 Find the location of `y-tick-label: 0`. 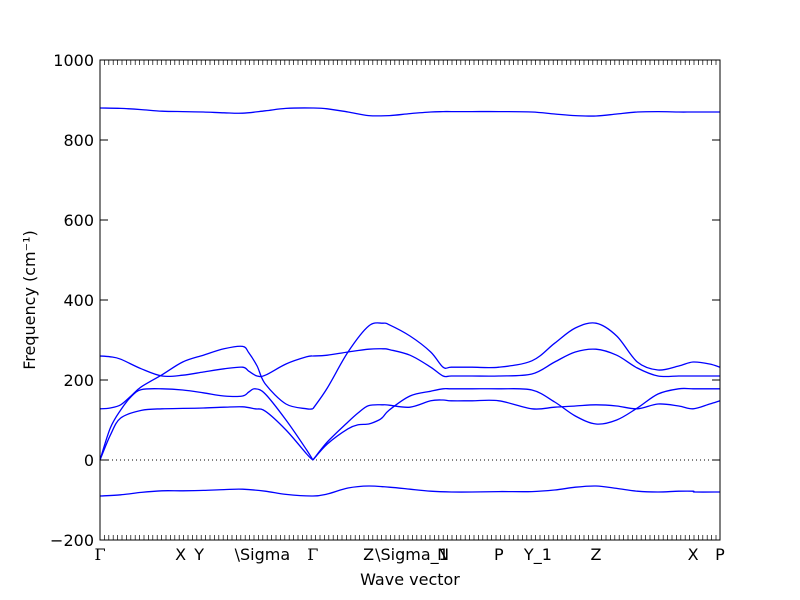

y-tick-label: 0 is located at coordinates (89, 460).